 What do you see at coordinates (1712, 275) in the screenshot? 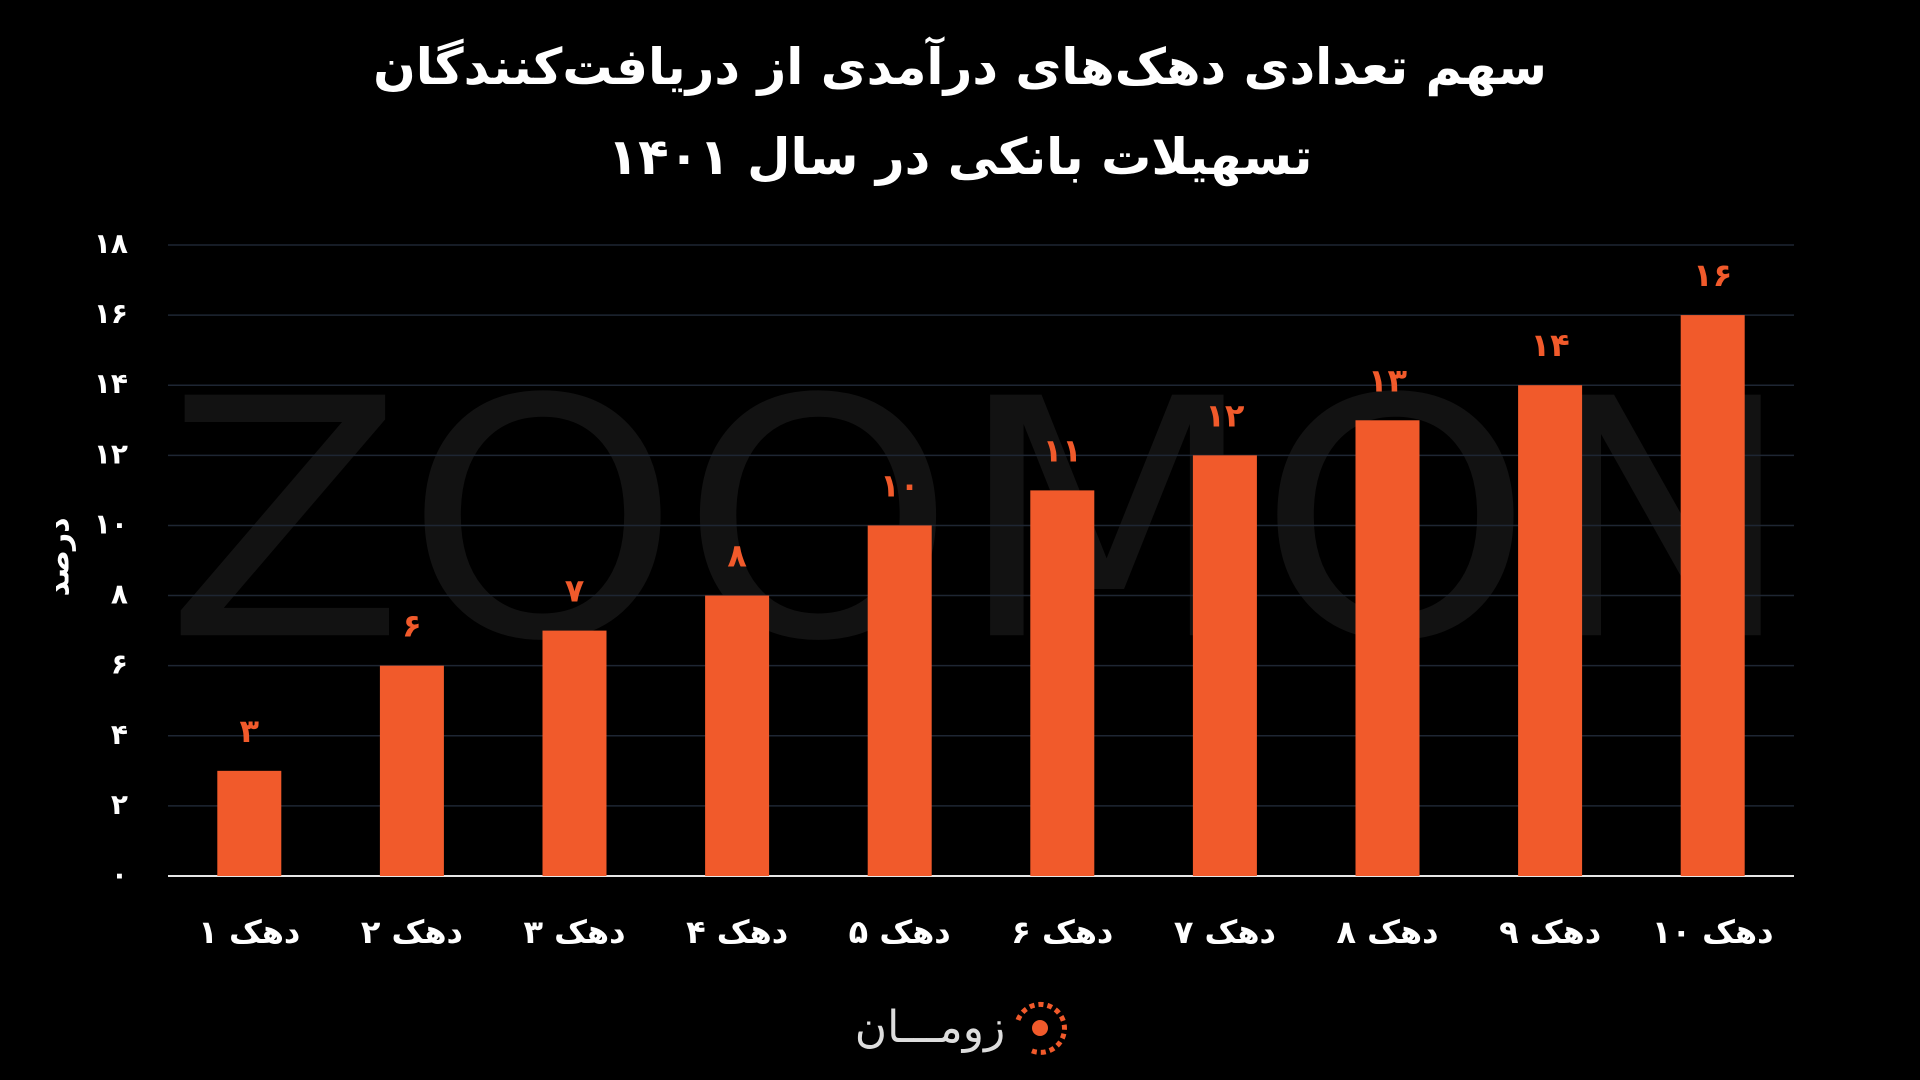
I see `value-label: ۱۶` at bounding box center [1712, 275].